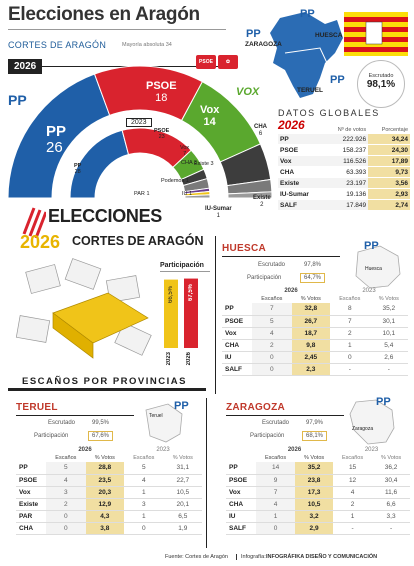  Describe the element at coordinates (154, 14) in the screenshot. I see `title-part-b: en Aragón` at that location.